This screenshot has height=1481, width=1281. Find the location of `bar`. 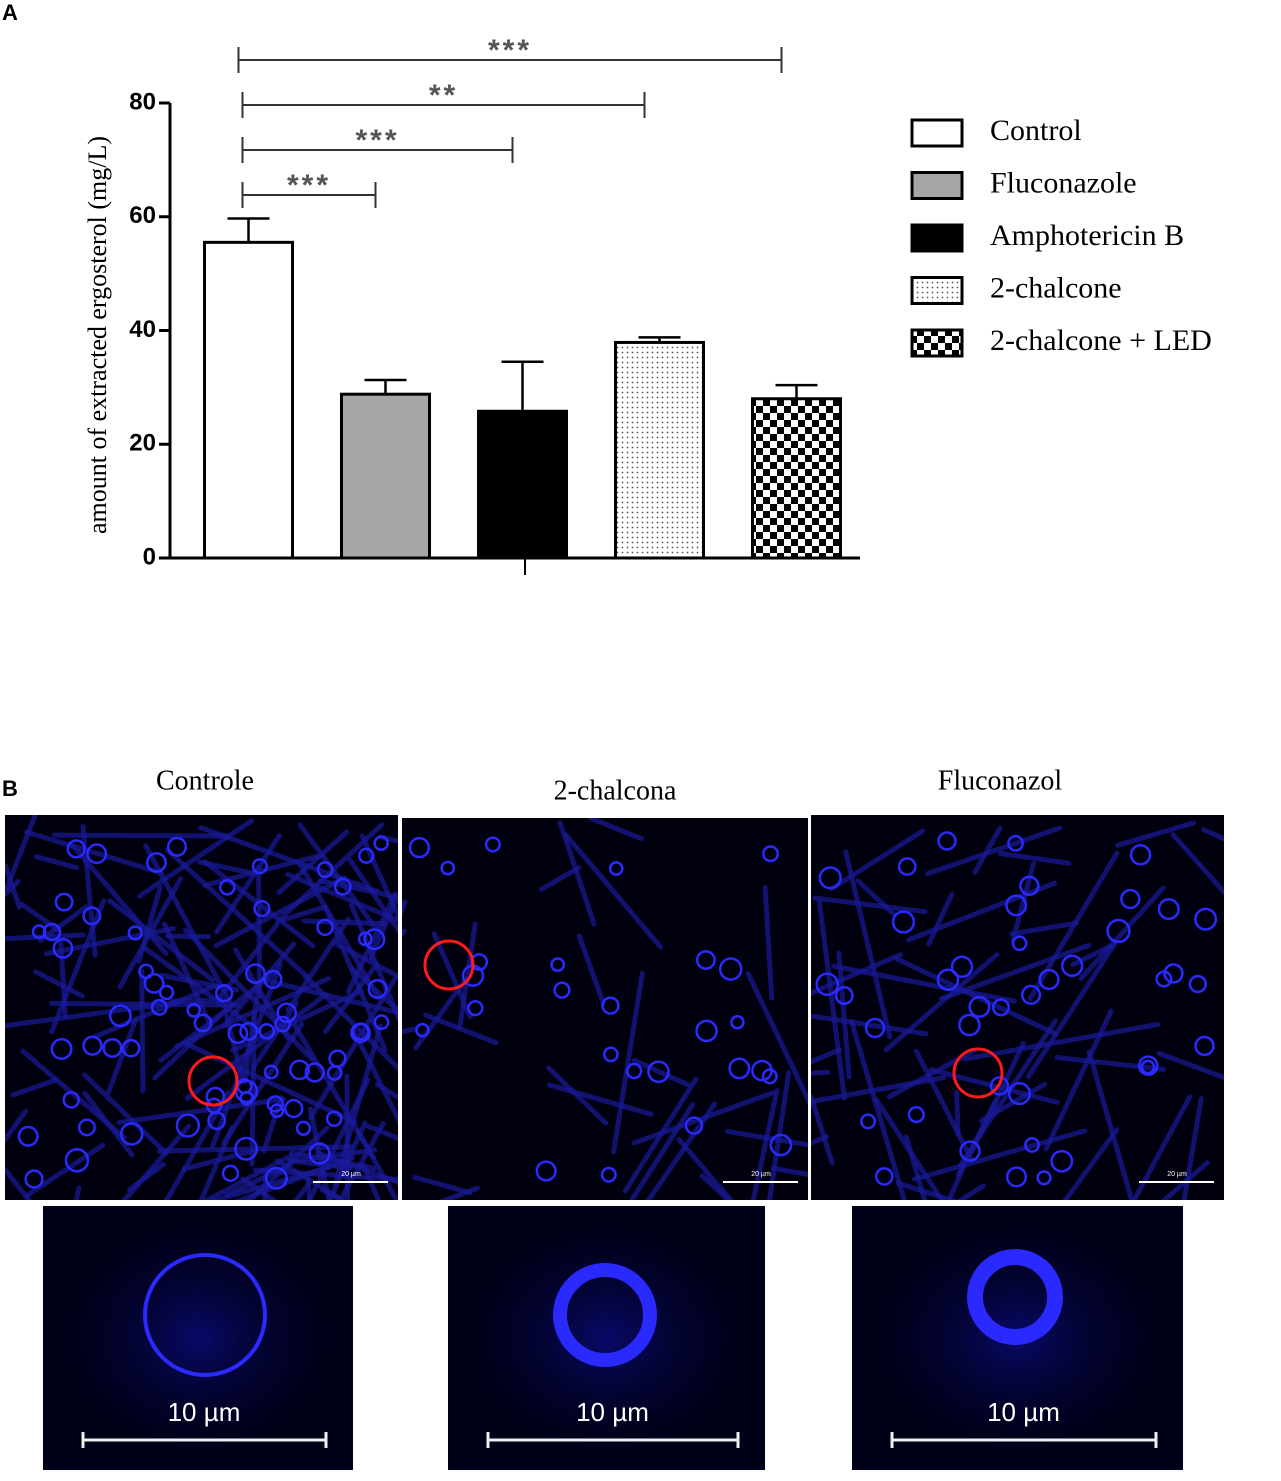

bar is located at coordinates (796, 478).